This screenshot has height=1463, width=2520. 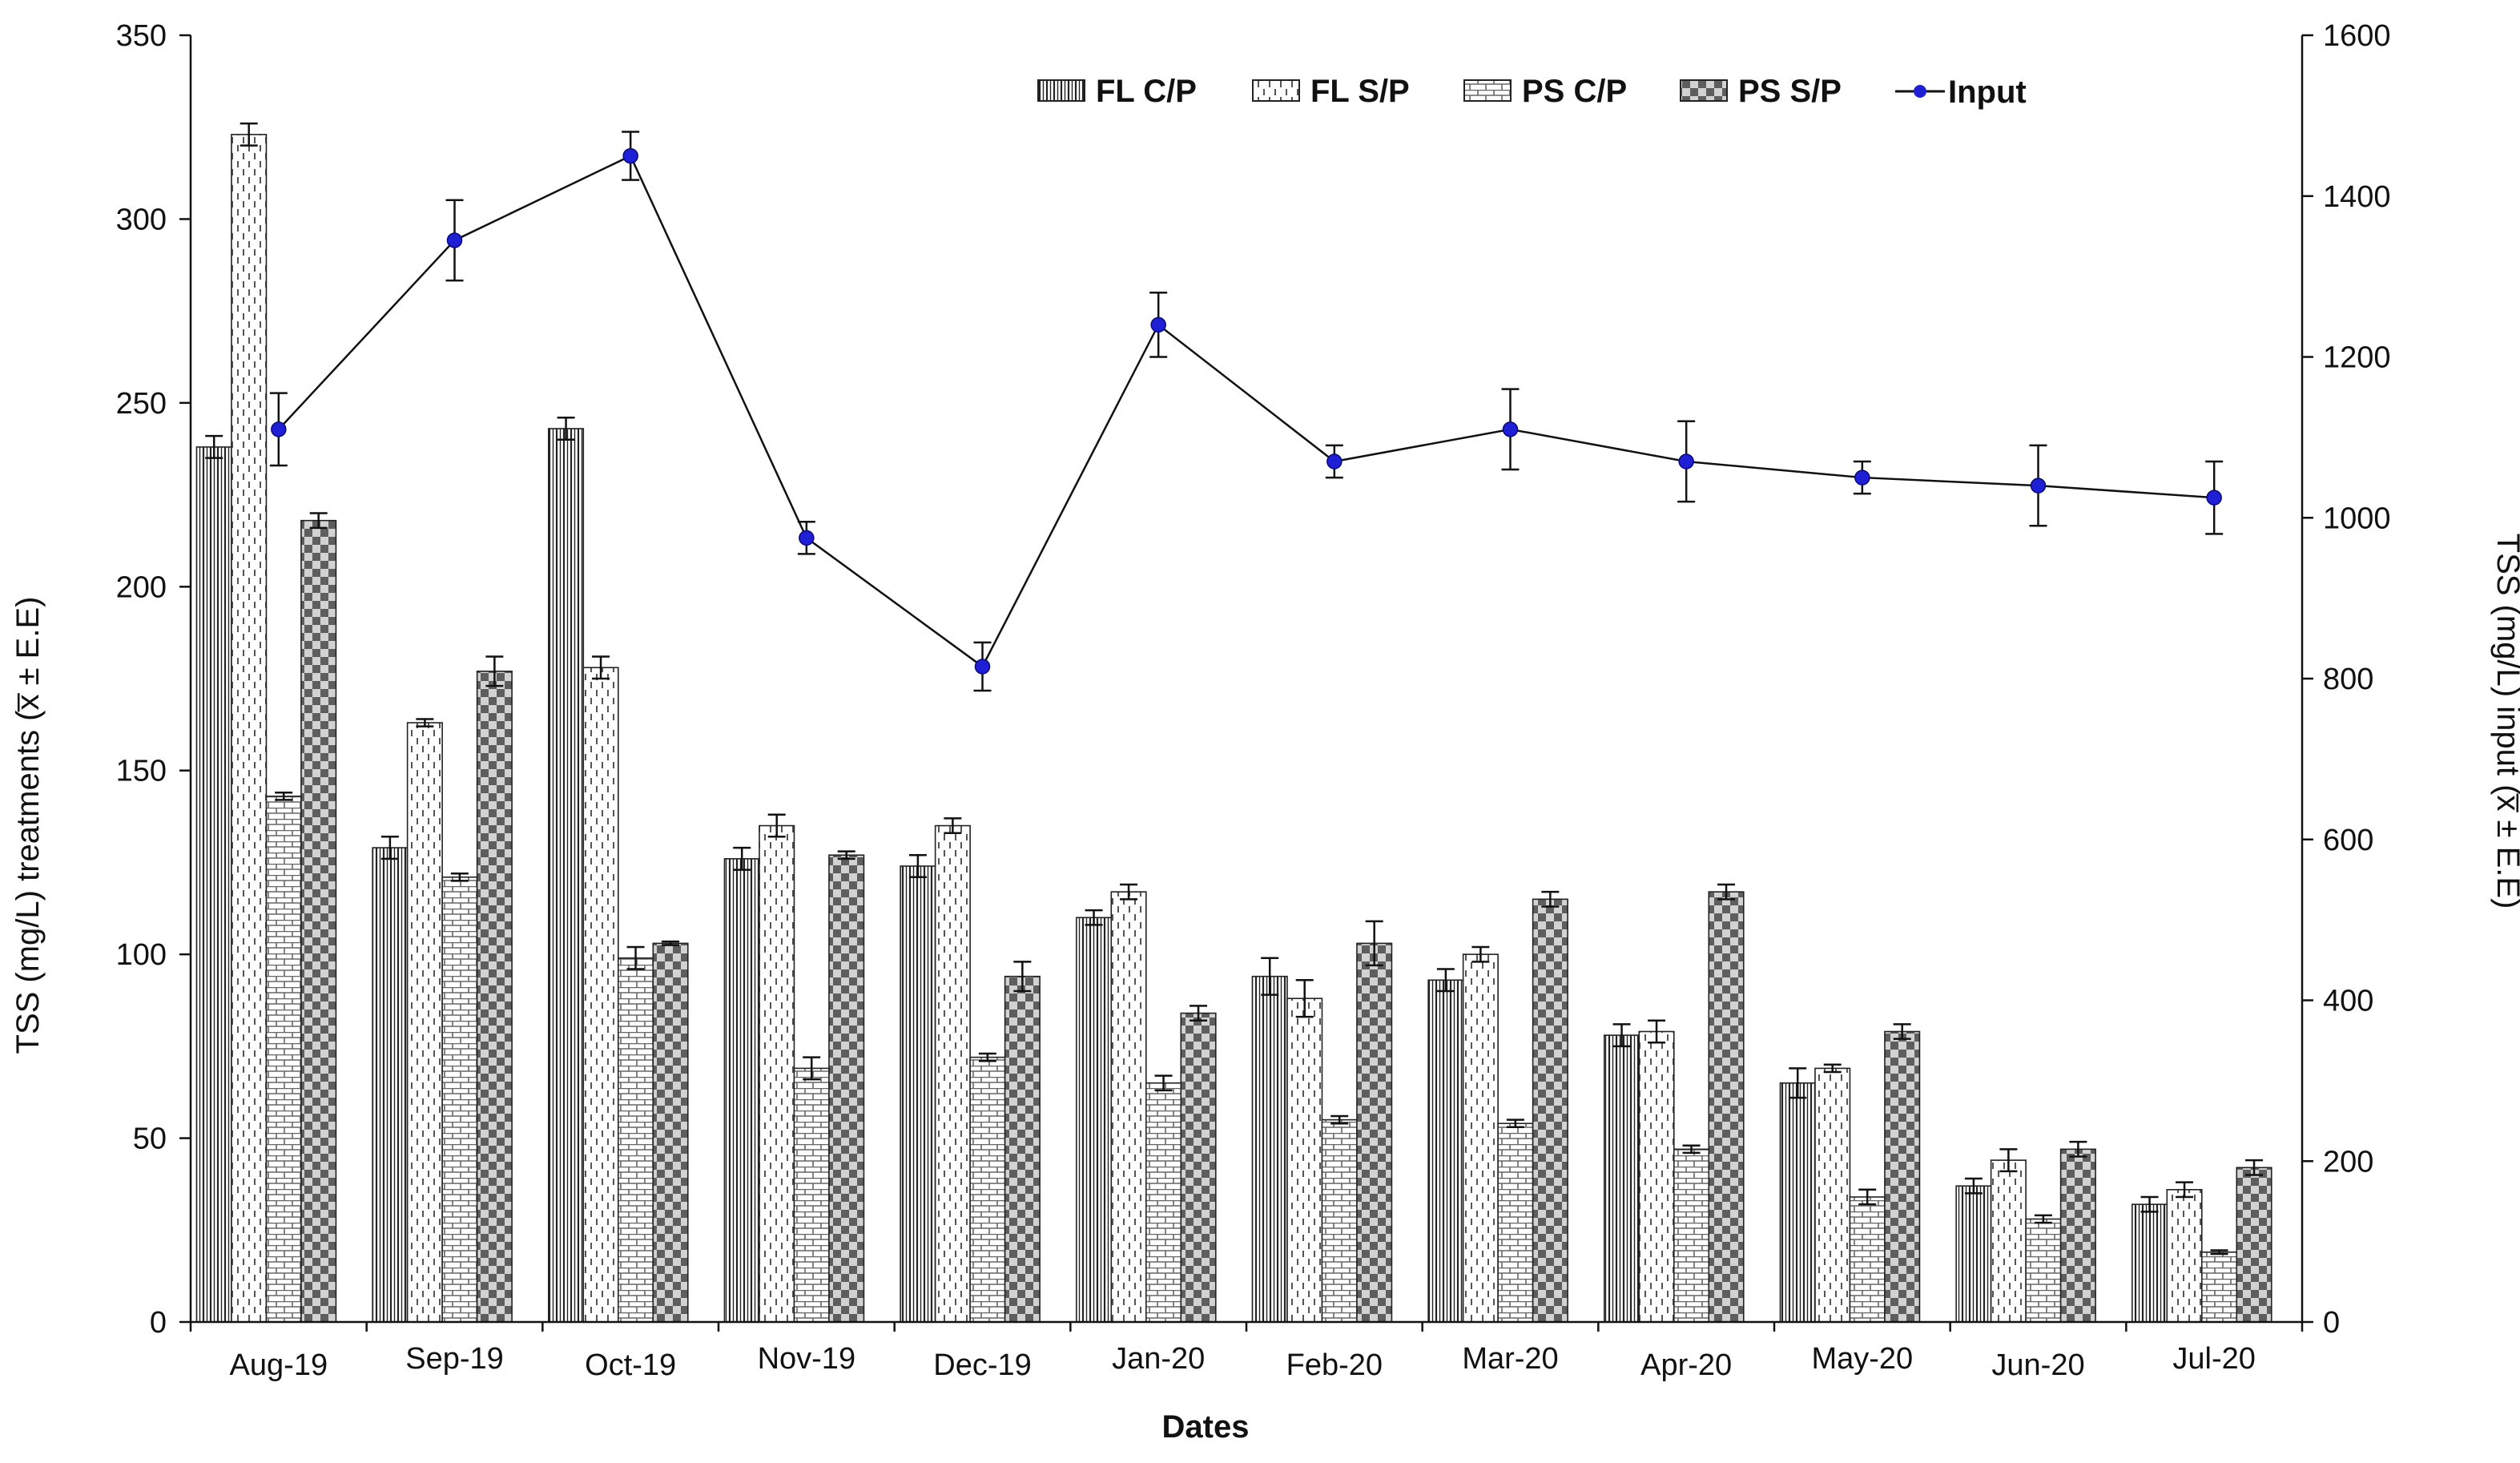 What do you see at coordinates (2357, 518) in the screenshot?
I see `y2-tick-label: 1000` at bounding box center [2357, 518].